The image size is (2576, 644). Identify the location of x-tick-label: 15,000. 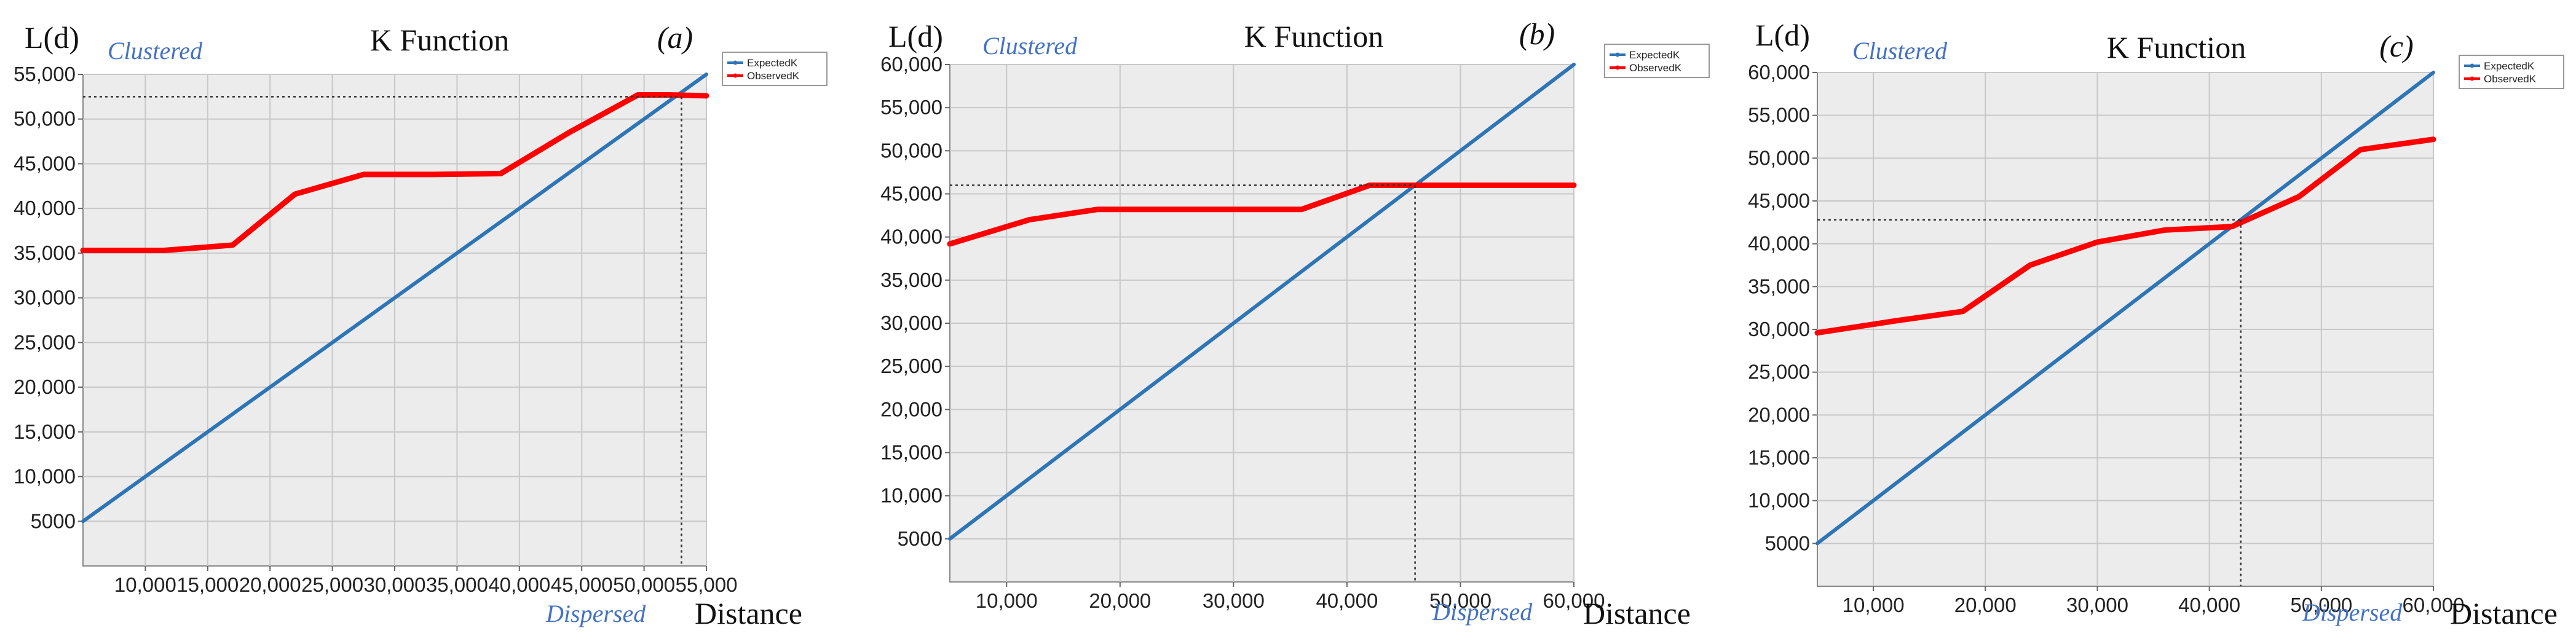
(208, 584).